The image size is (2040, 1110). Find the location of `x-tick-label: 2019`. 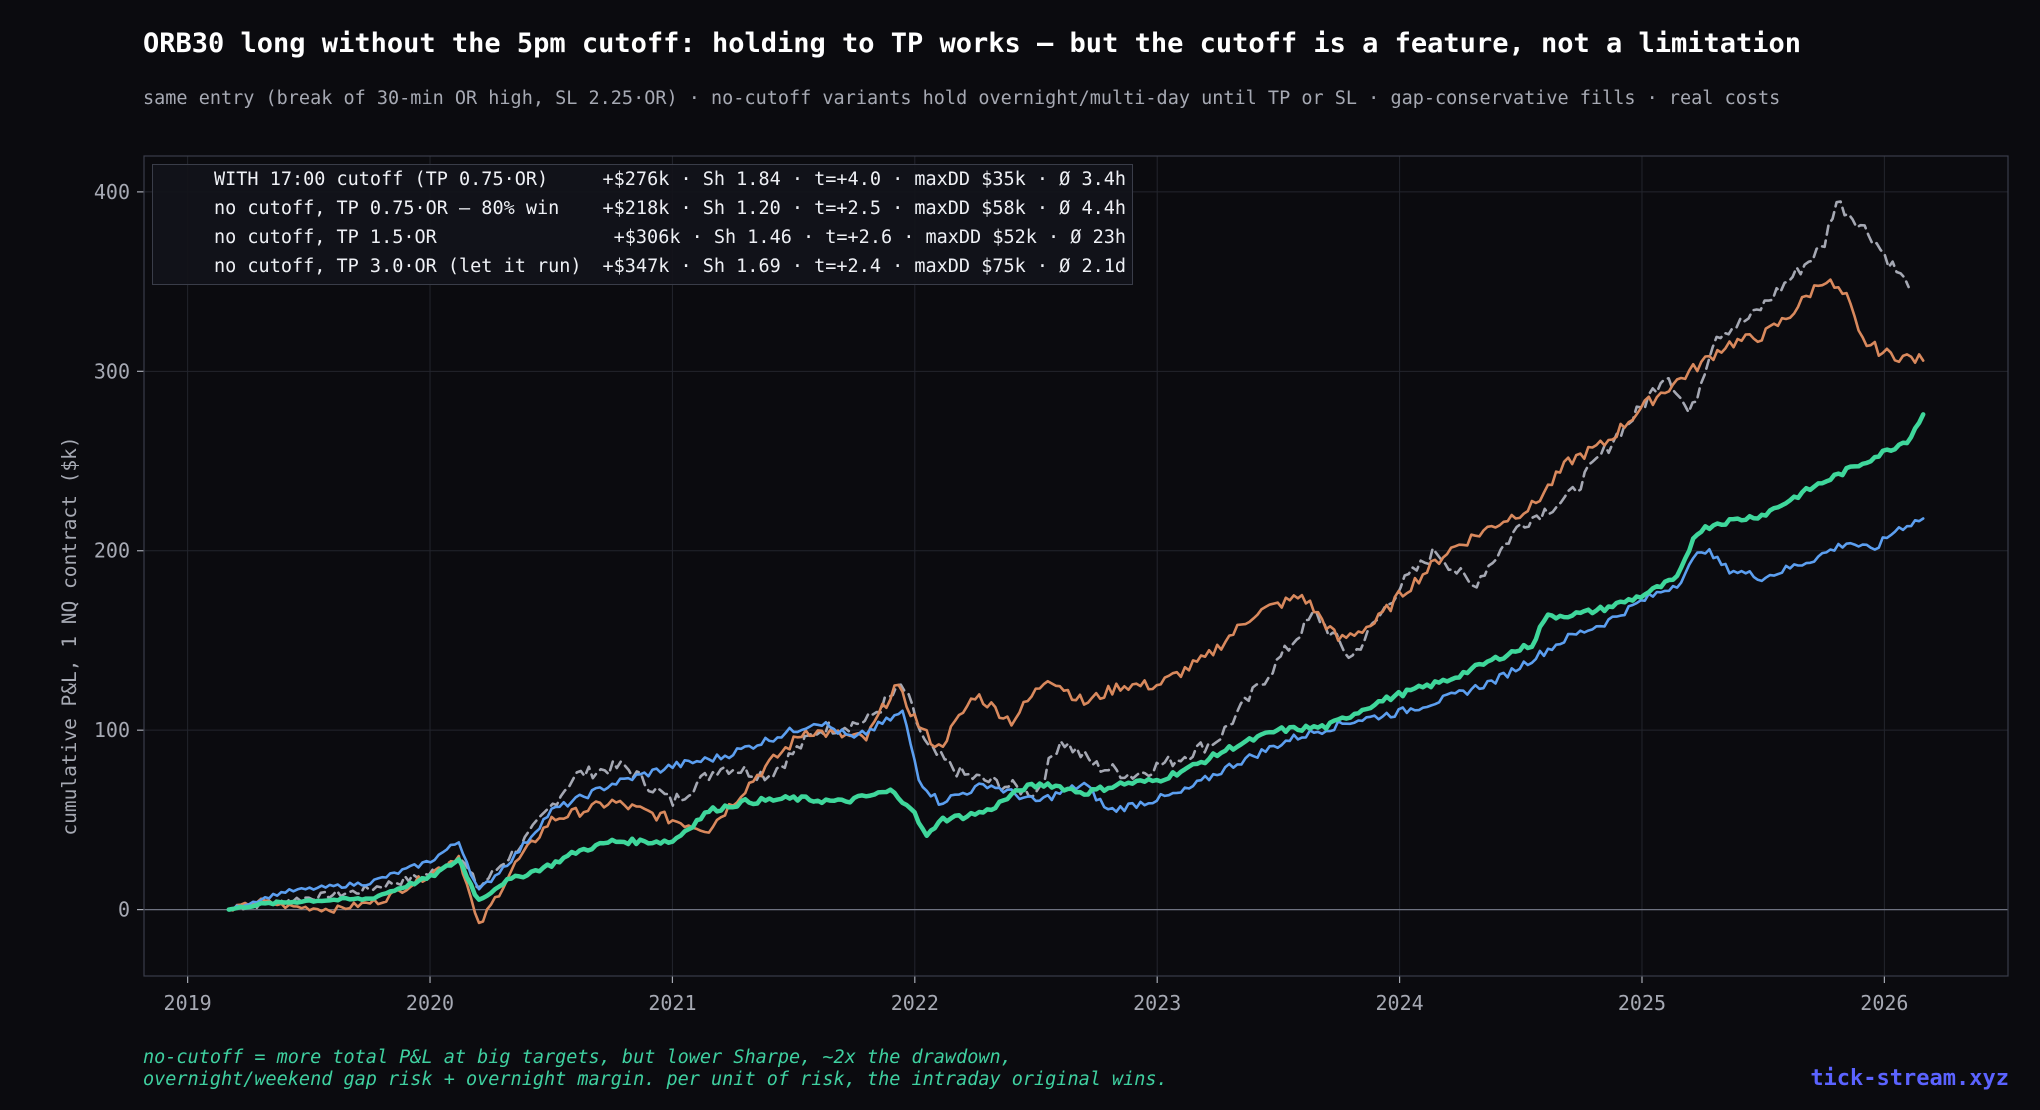

x-tick-label: 2019 is located at coordinates (188, 1003).